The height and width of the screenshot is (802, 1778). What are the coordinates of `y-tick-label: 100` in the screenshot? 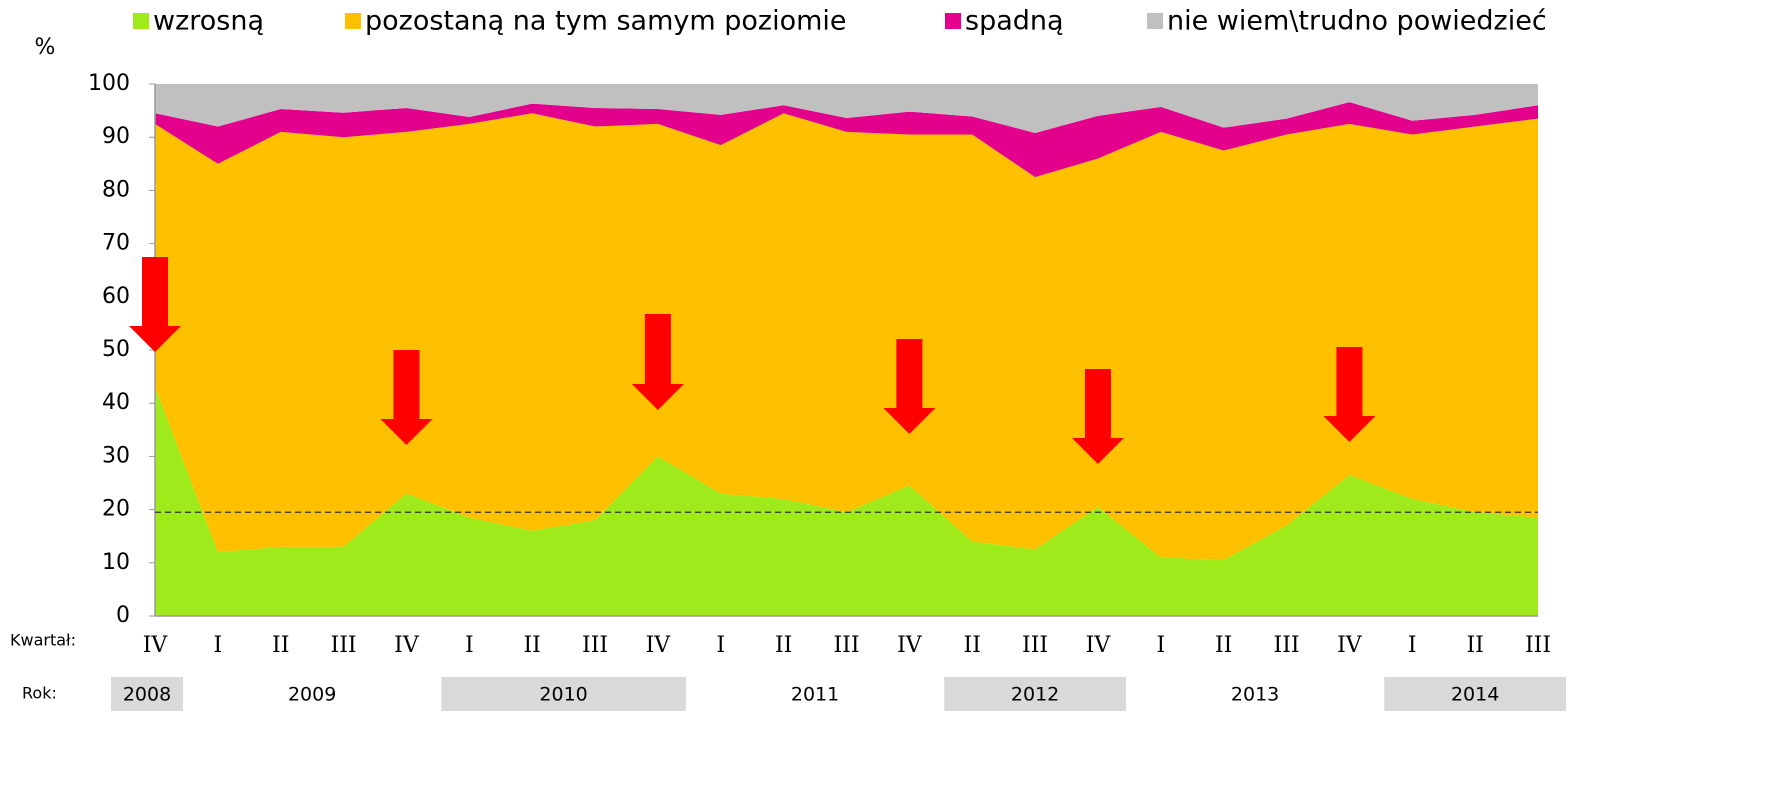 It's located at (109, 83).